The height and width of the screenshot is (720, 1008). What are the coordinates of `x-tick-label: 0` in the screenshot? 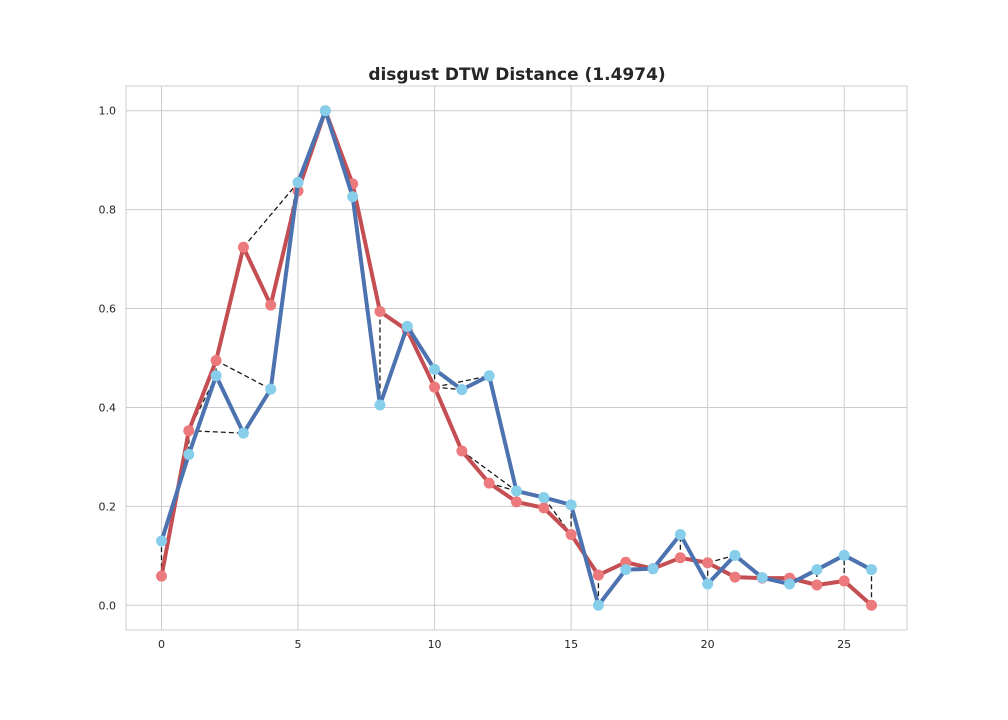 It's located at (161, 644).